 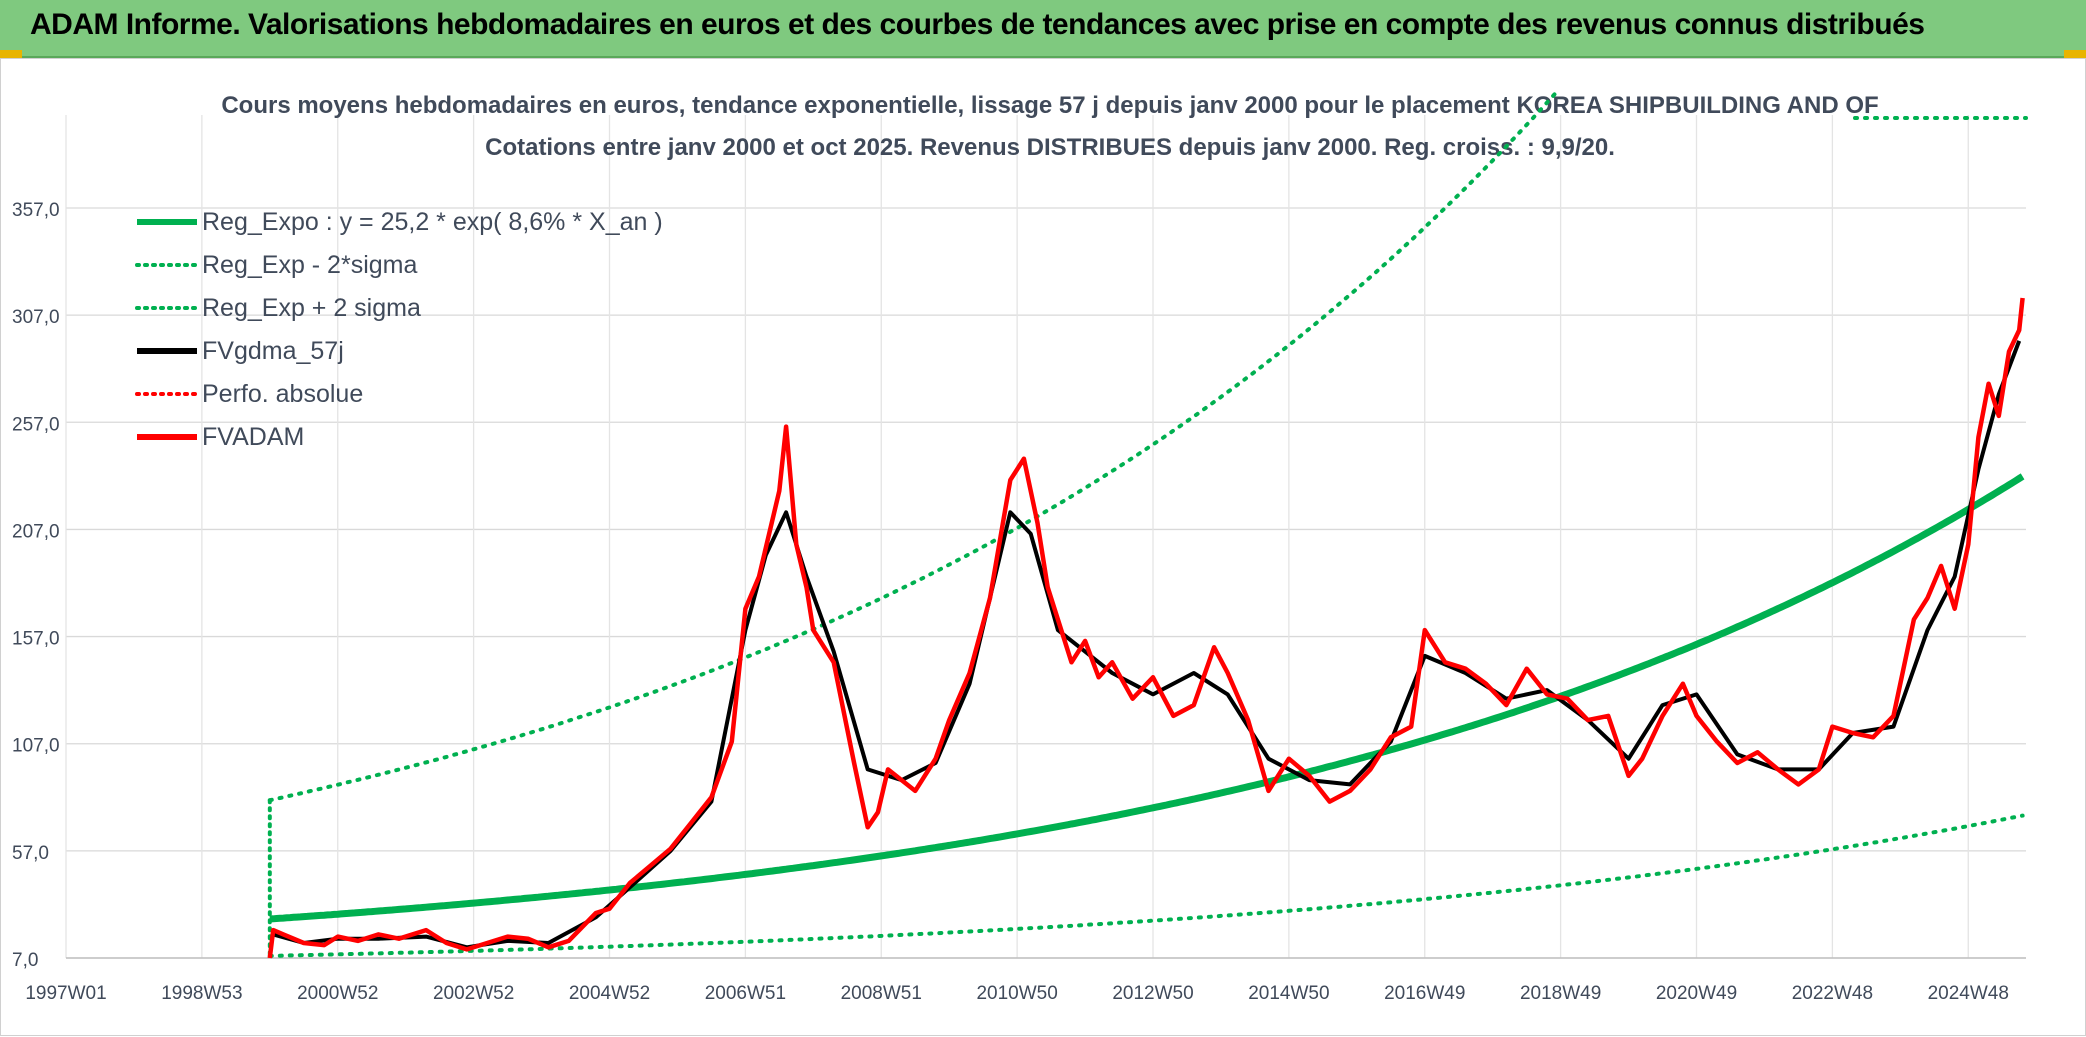 What do you see at coordinates (11, 54) in the screenshot?
I see `banner-corner-left` at bounding box center [11, 54].